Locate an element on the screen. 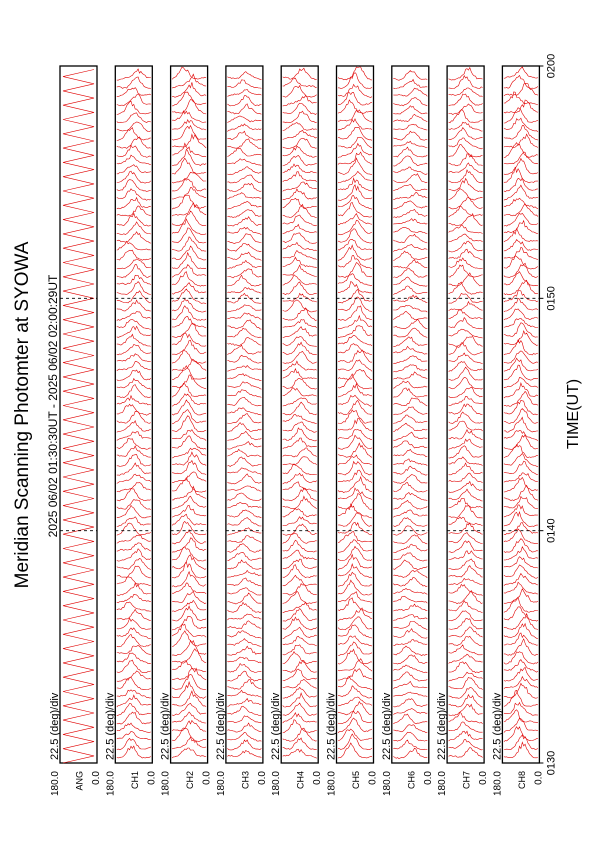 The height and width of the screenshot is (842, 595). angle-trace is located at coordinates (78, 416).